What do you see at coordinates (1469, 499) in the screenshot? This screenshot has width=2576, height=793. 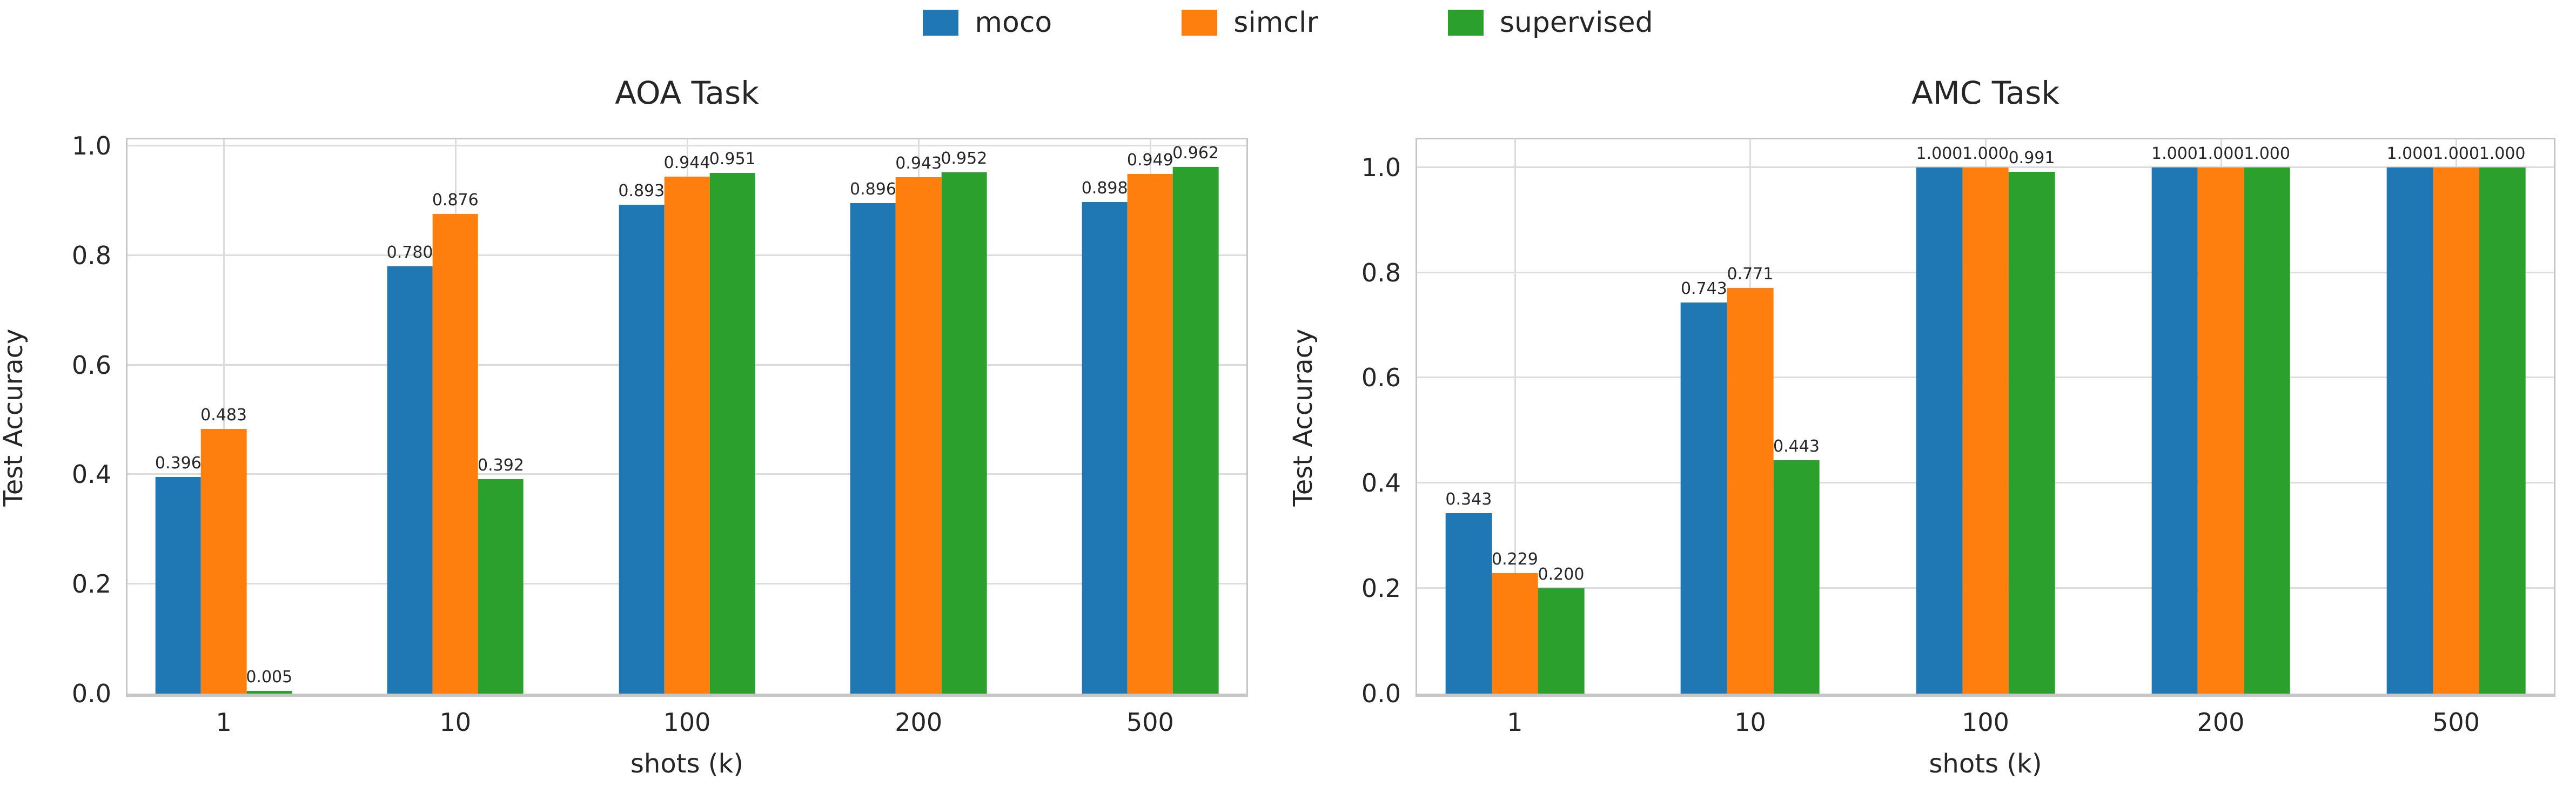 I see `bar-value-label: 0.343` at bounding box center [1469, 499].